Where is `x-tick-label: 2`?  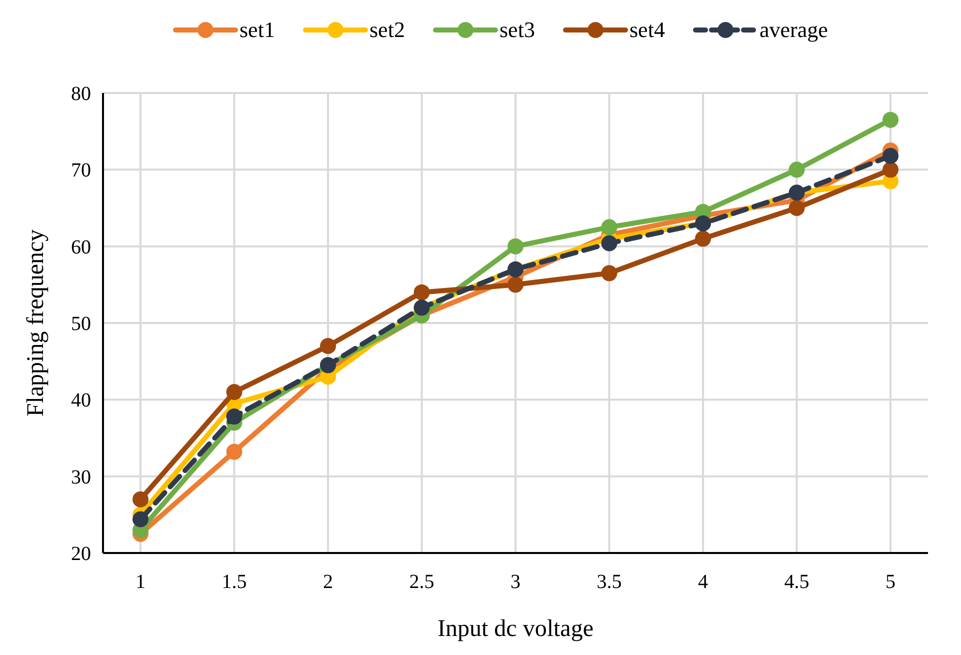 x-tick-label: 2 is located at coordinates (328, 582).